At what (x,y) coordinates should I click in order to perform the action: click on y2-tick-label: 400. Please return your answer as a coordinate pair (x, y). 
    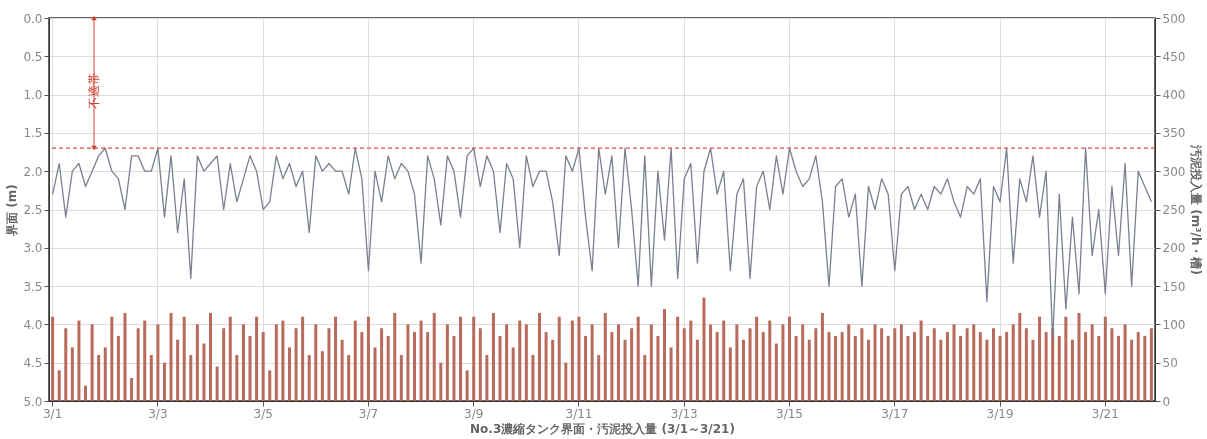
    Looking at the image, I should click on (1174, 95).